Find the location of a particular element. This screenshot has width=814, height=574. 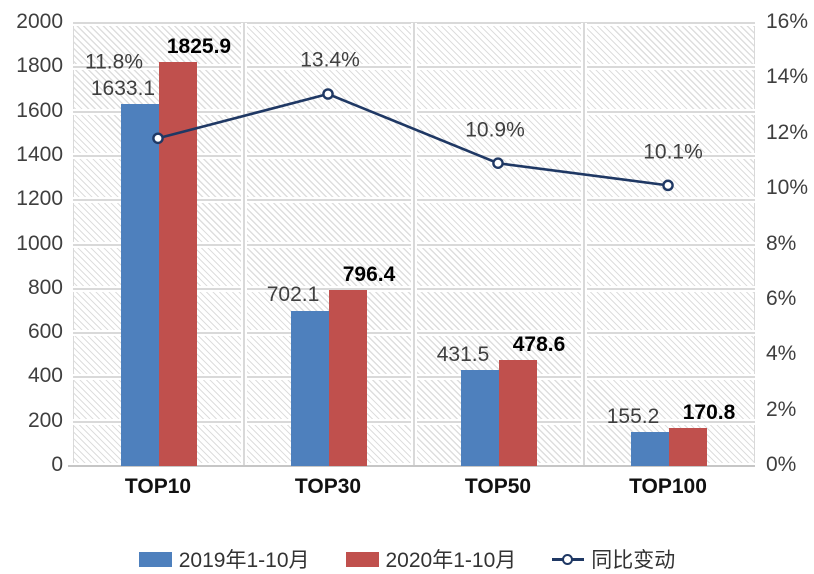

bar-value-label-2020: 478.6 is located at coordinates (539, 344).